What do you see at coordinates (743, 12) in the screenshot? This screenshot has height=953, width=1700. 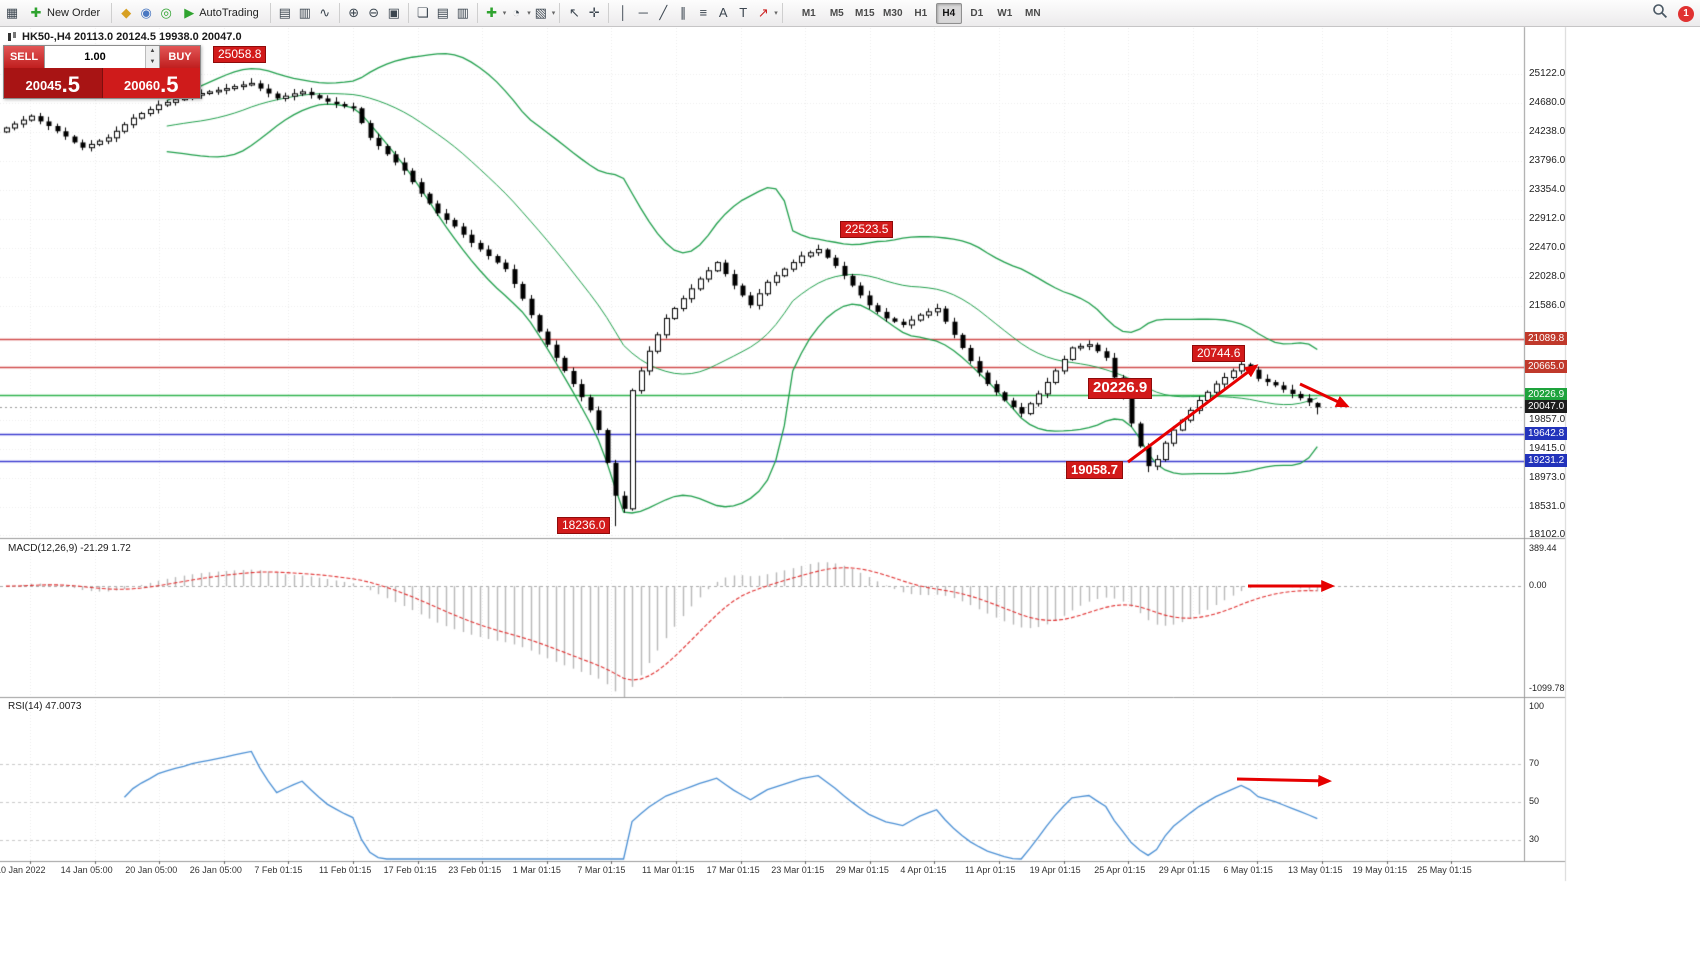 I see `label-tool-icon: T` at bounding box center [743, 12].